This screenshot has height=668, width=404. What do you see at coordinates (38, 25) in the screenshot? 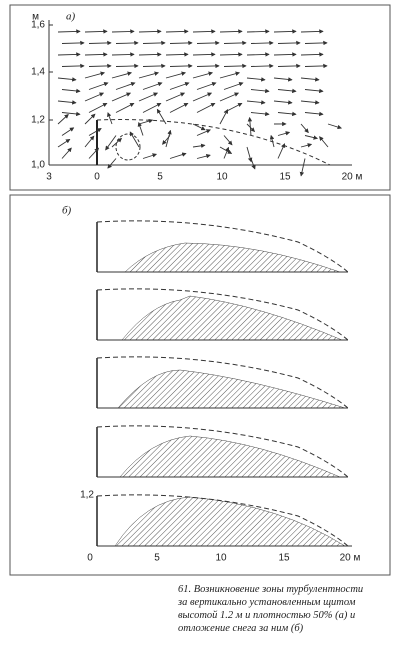
I see `y-tick-label: 1,6` at bounding box center [38, 25].